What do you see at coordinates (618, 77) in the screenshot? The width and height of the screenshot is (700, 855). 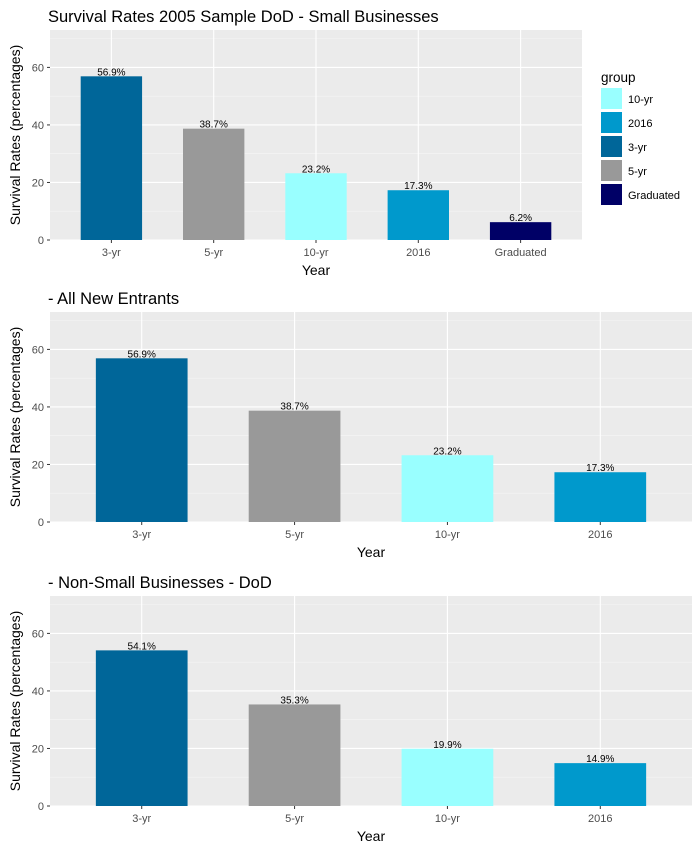 I see `legend-title: group` at bounding box center [618, 77].